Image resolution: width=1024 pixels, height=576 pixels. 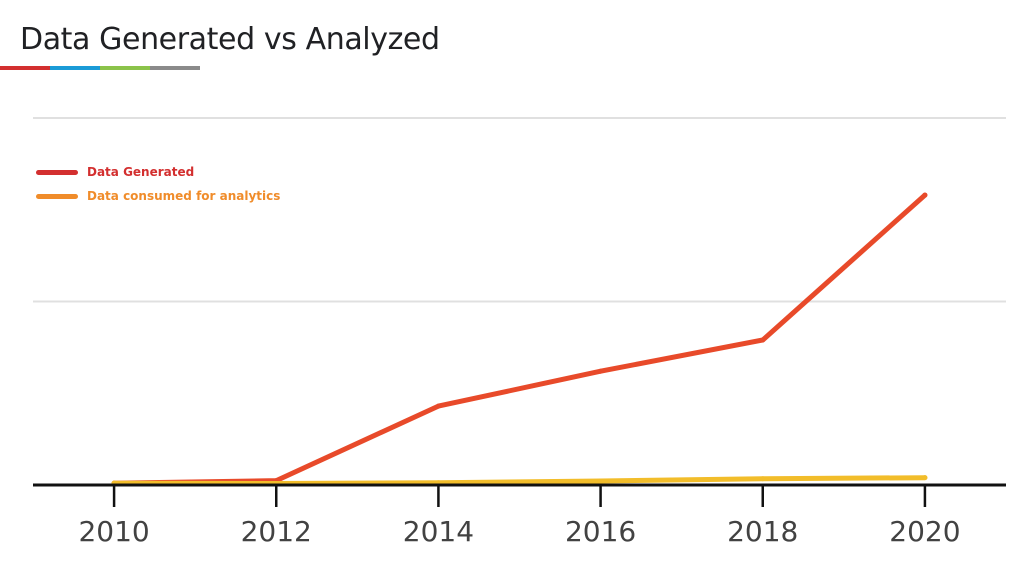 What do you see at coordinates (924, 531) in the screenshot?
I see `x-tick-label: 2020` at bounding box center [924, 531].